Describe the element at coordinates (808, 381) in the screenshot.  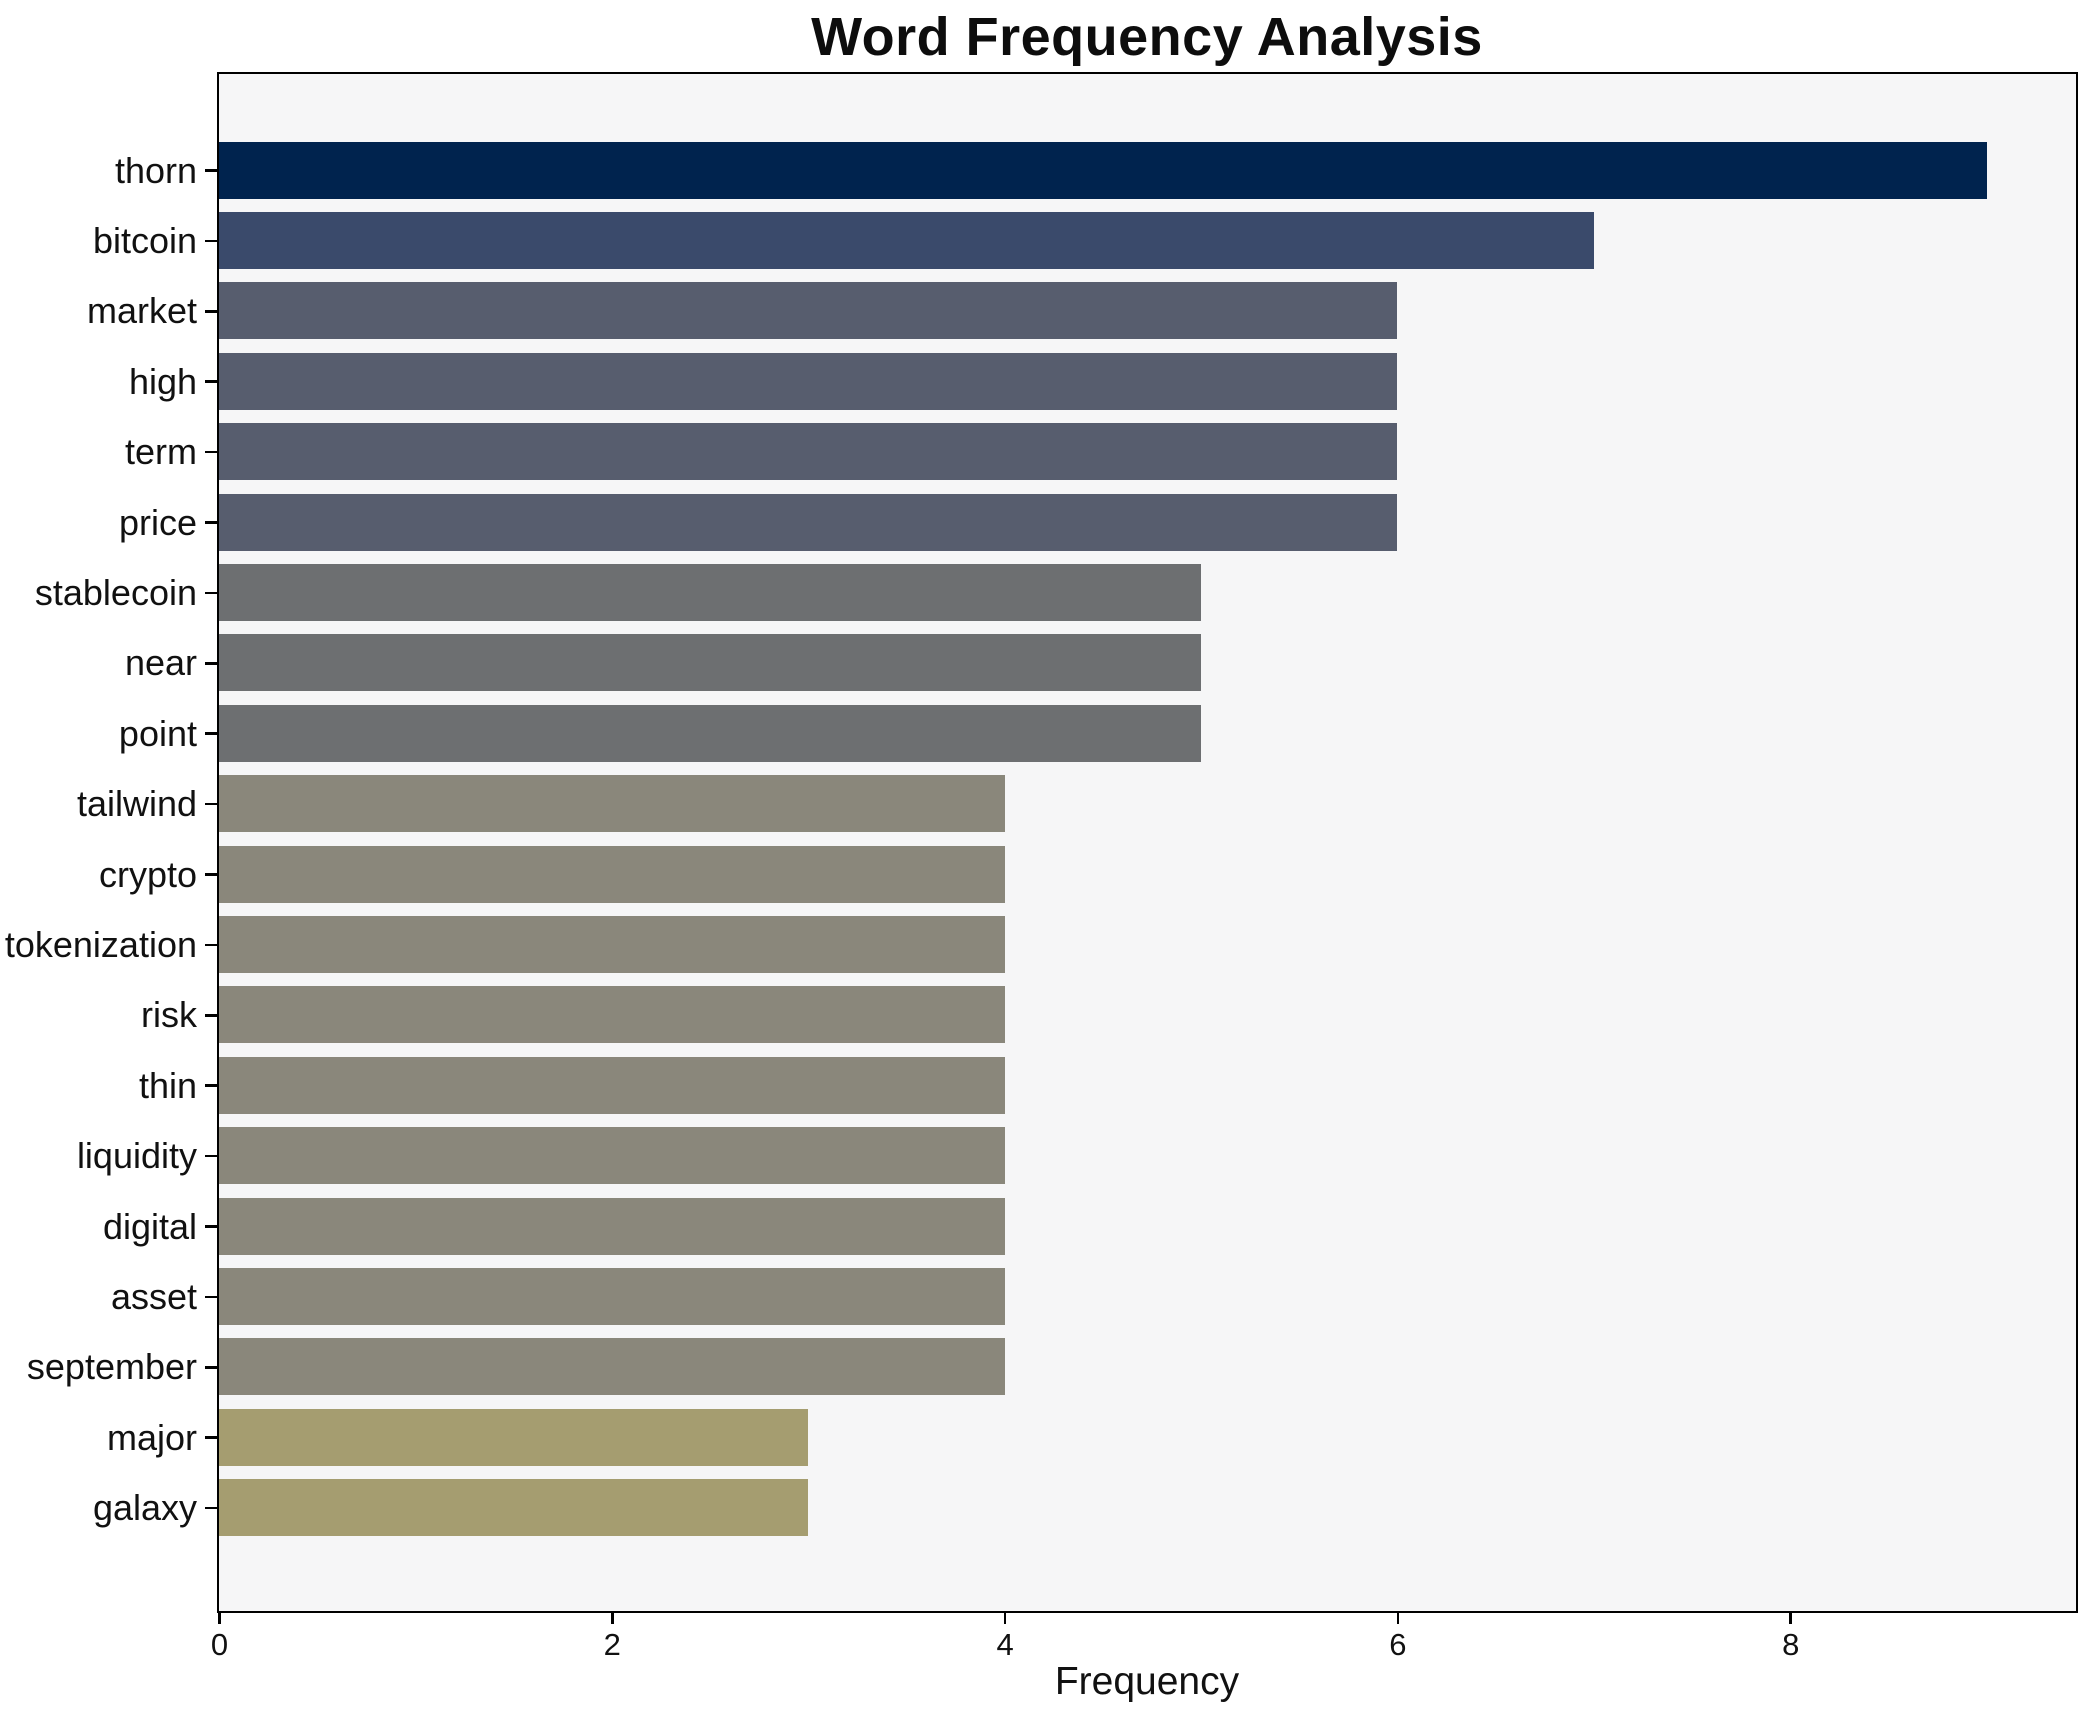
I see `bar-high` at that location.